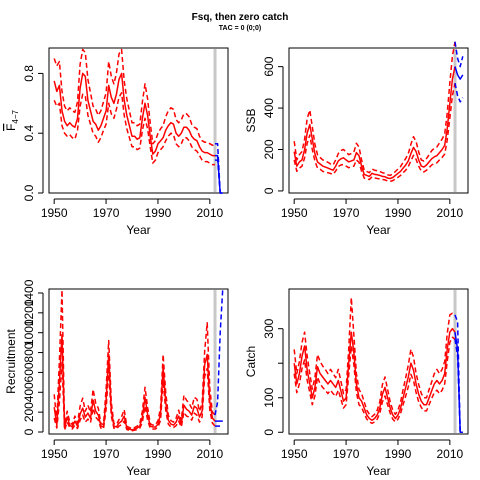  Describe the element at coordinates (29, 73) in the screenshot. I see `y-tick-label: 0.8` at that location.